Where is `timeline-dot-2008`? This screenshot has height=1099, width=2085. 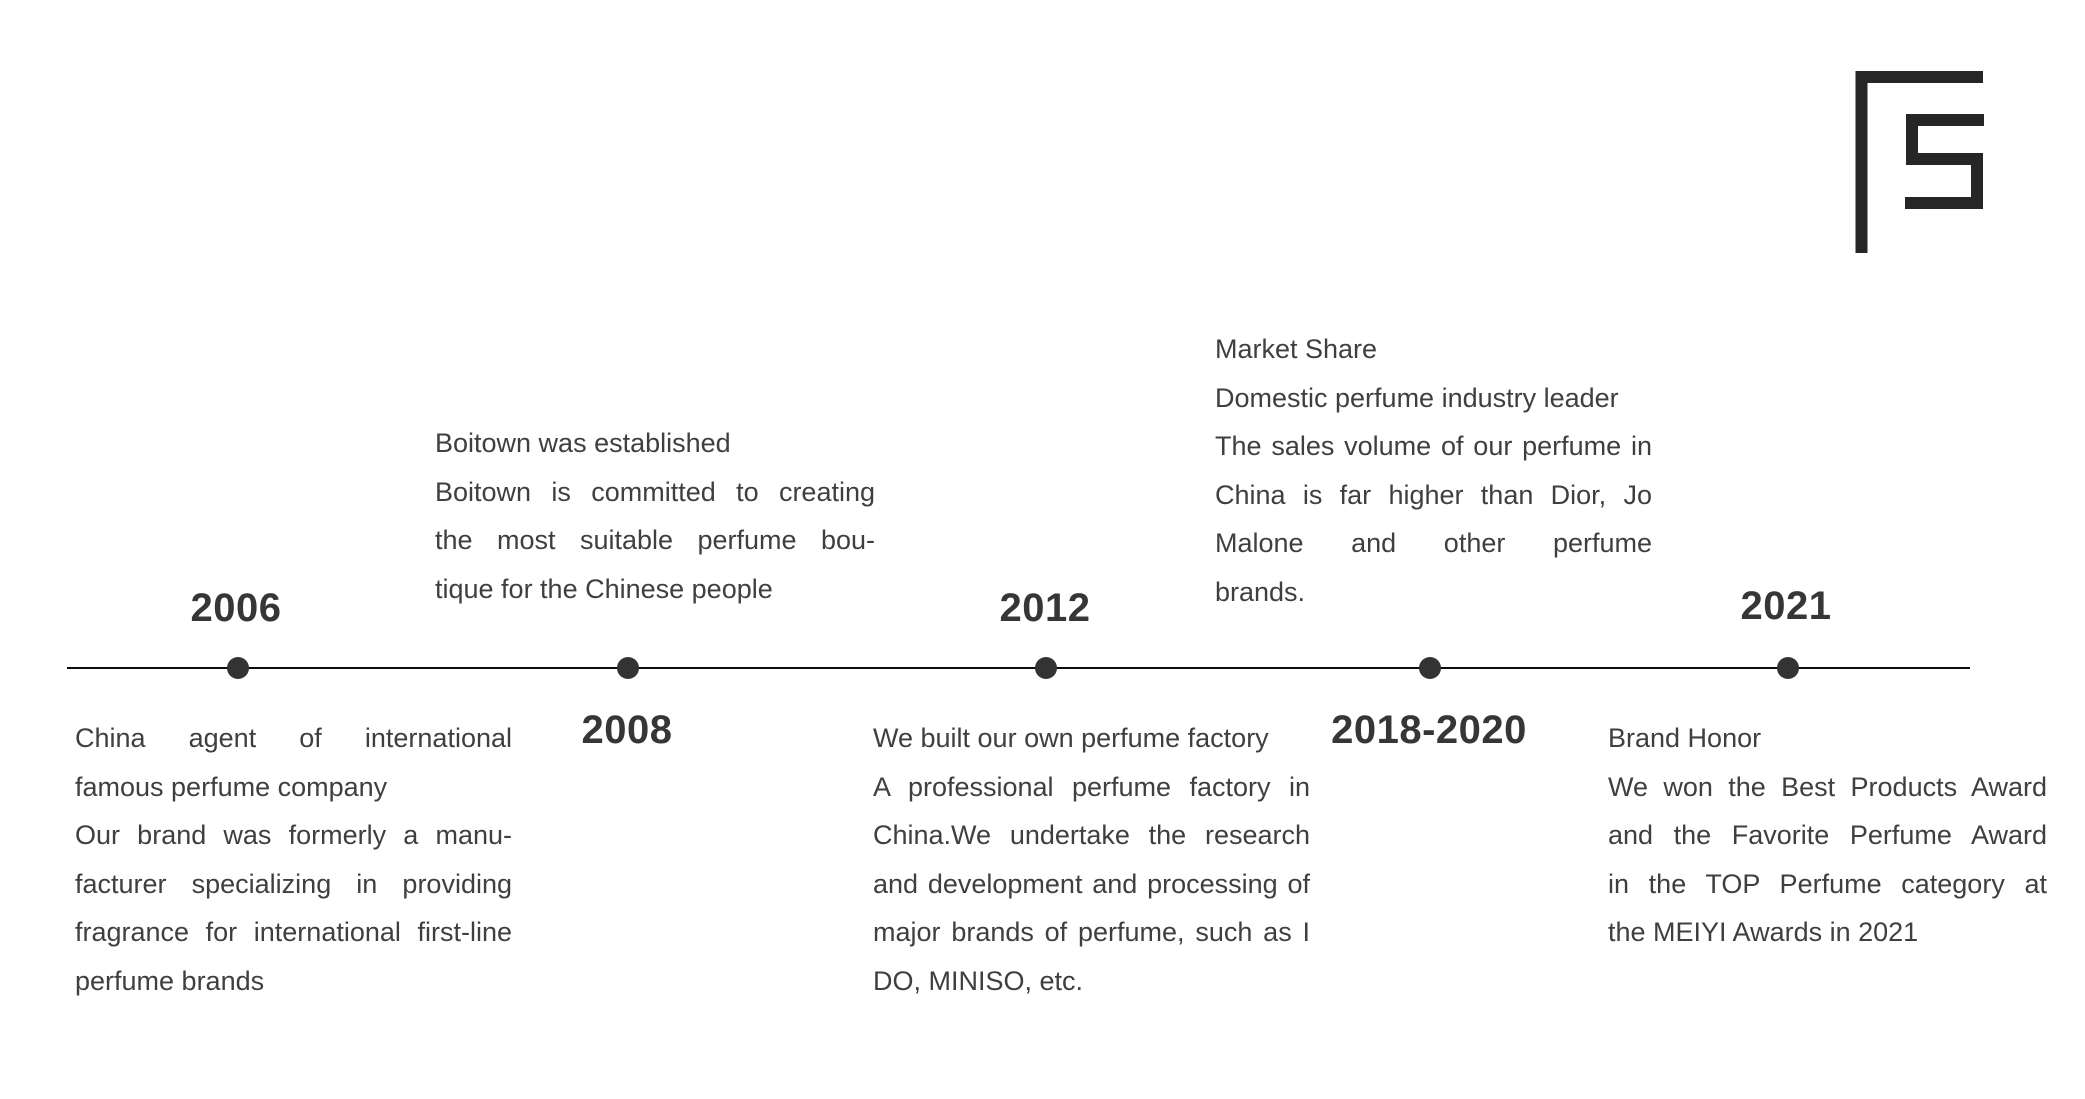 timeline-dot-2008 is located at coordinates (628, 668).